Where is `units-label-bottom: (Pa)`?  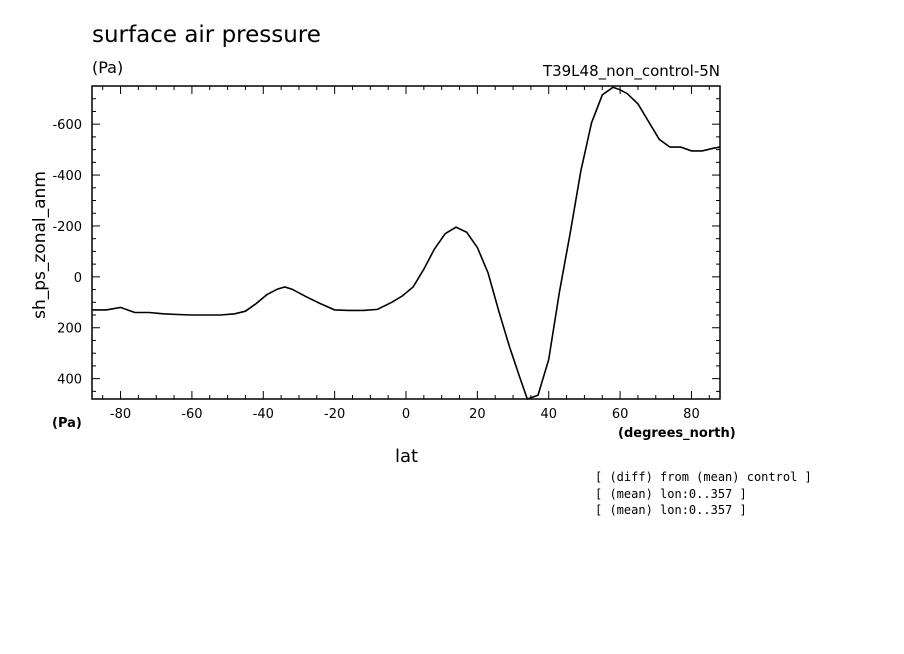 units-label-bottom: (Pa) is located at coordinates (67, 423).